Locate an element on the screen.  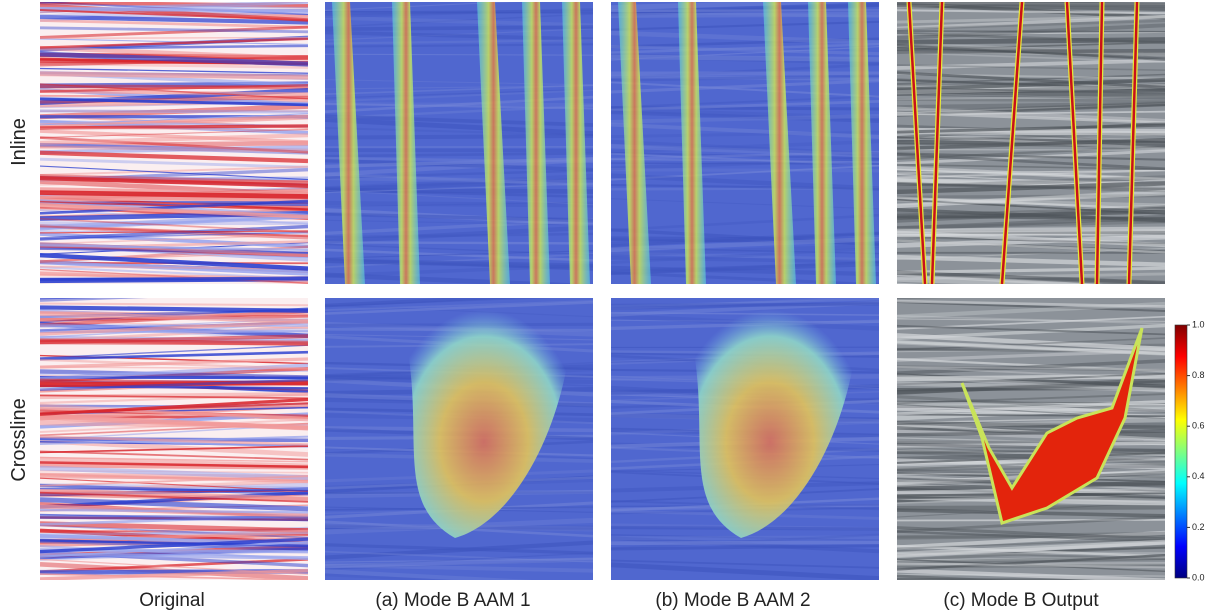
caption: (b) Mode B AAM 2 is located at coordinates (732, 600).